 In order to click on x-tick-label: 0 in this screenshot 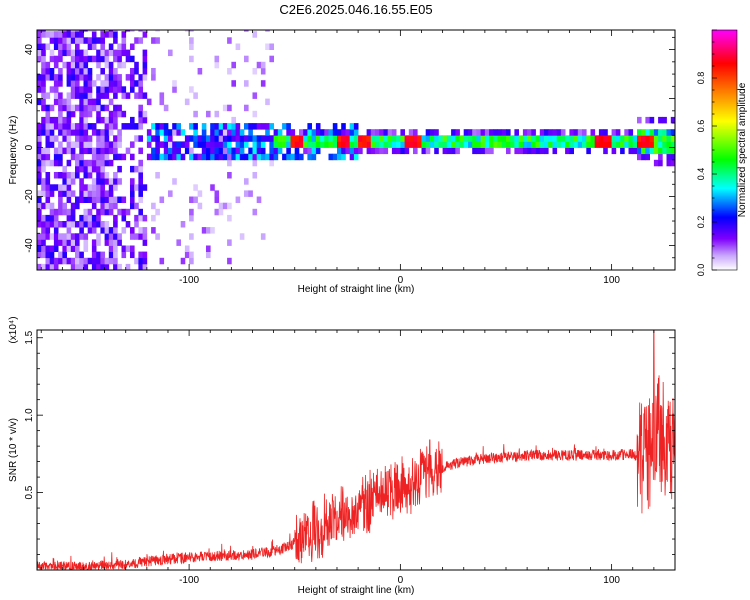, I will do `click(401, 580)`.